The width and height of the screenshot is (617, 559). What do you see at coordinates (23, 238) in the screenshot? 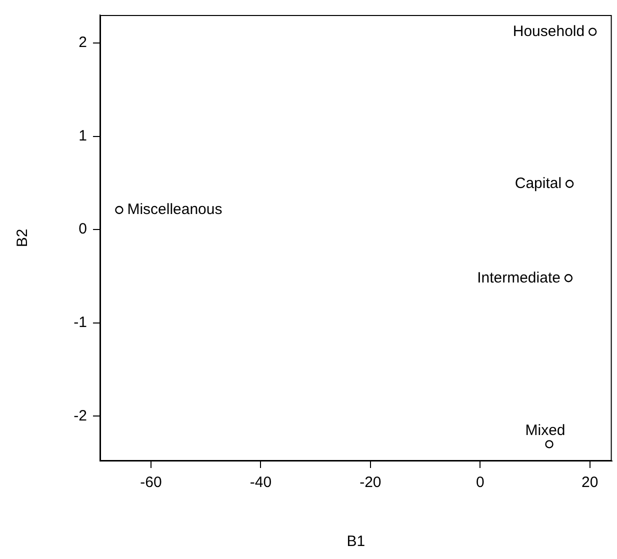
I see `y-axis-title: B2` at bounding box center [23, 238].